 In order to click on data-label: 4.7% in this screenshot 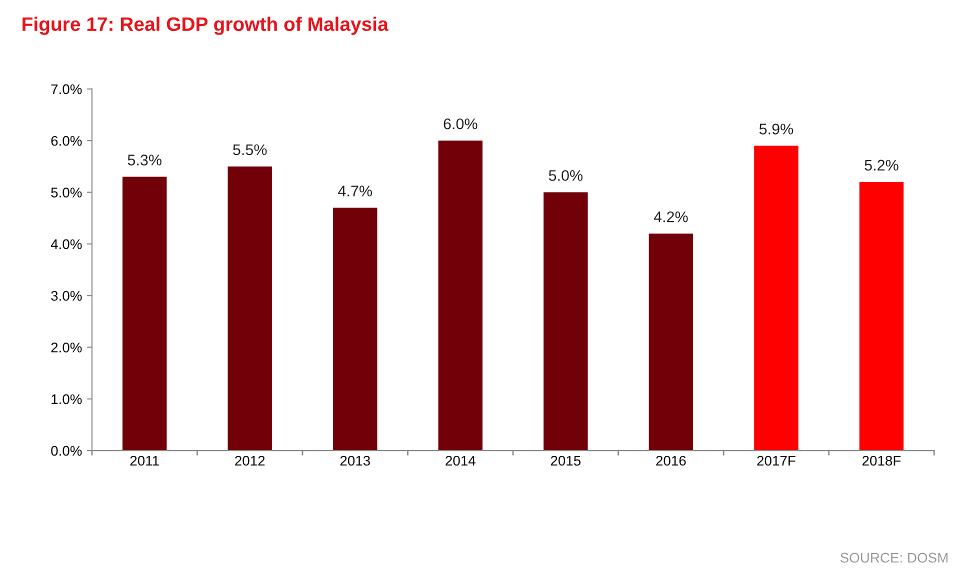, I will do `click(355, 191)`.